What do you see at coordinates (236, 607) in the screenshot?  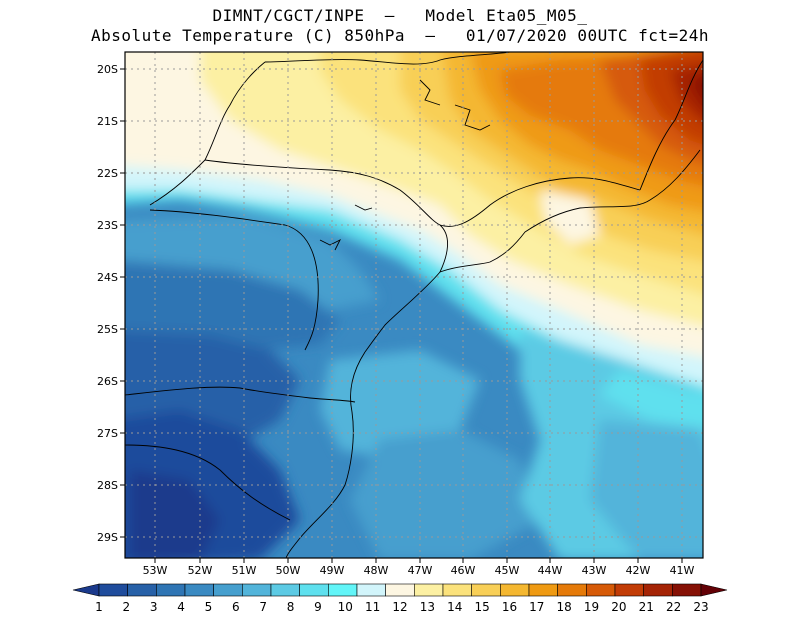 I see `colorbar-label: 6` at bounding box center [236, 607].